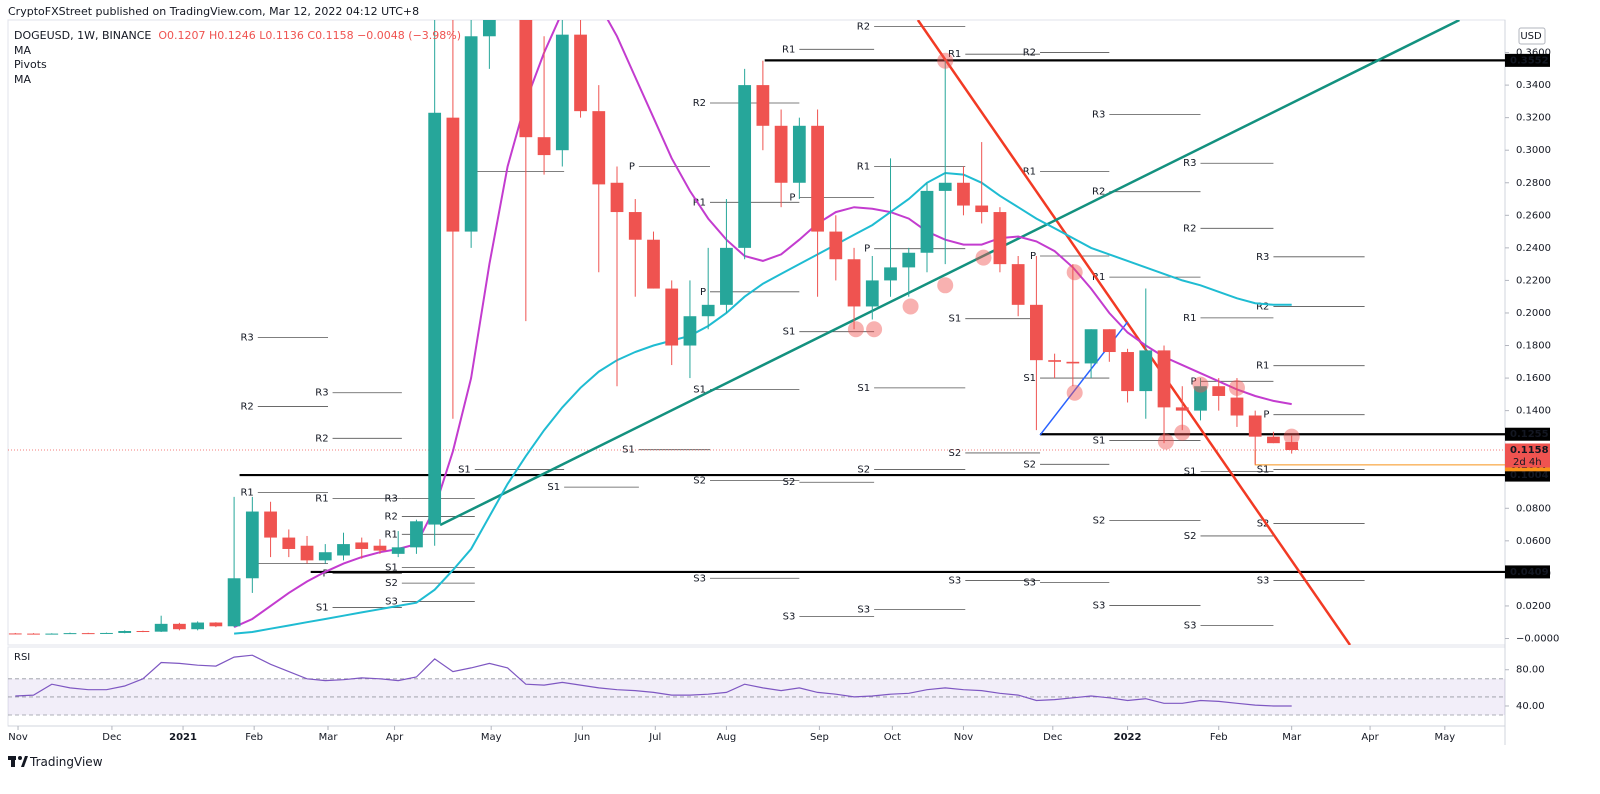 The width and height of the screenshot is (1600, 794). I want to click on x-tick-label: Oct, so click(892, 737).